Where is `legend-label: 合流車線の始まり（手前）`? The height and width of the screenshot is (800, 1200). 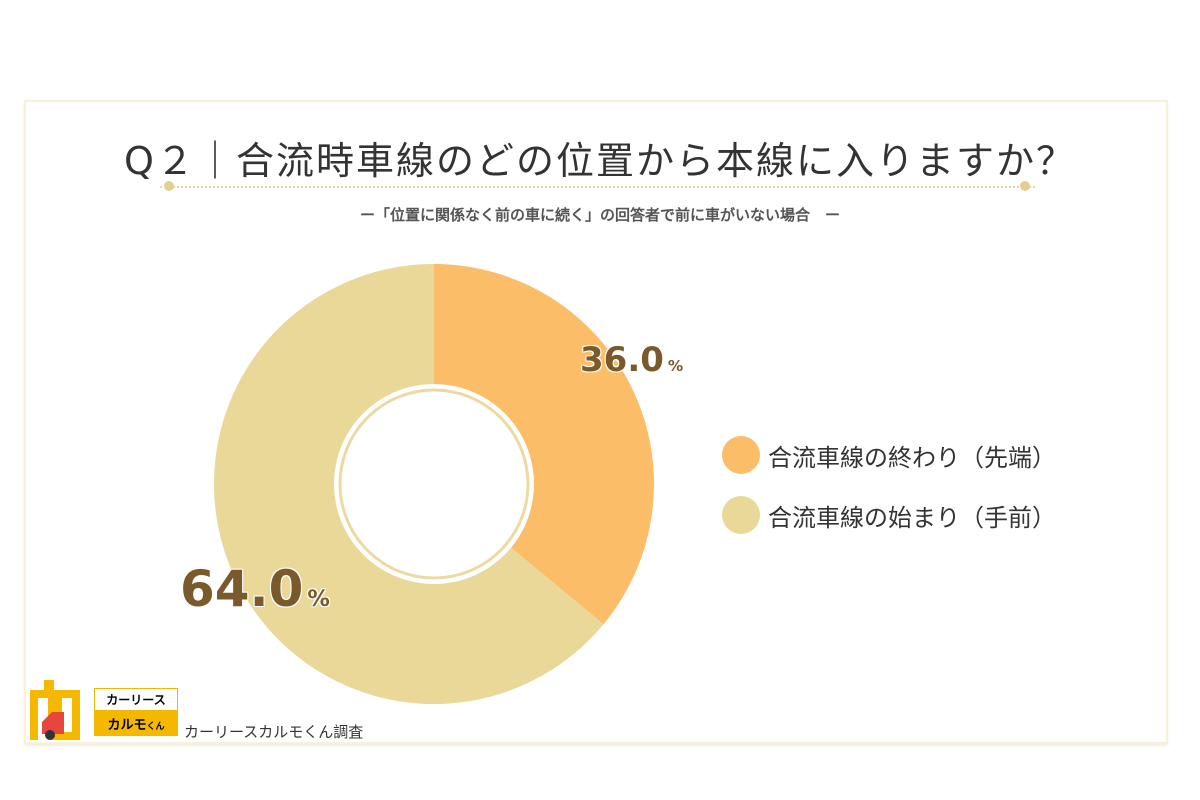 legend-label: 合流車線の始まり（手前） is located at coordinates (912, 517).